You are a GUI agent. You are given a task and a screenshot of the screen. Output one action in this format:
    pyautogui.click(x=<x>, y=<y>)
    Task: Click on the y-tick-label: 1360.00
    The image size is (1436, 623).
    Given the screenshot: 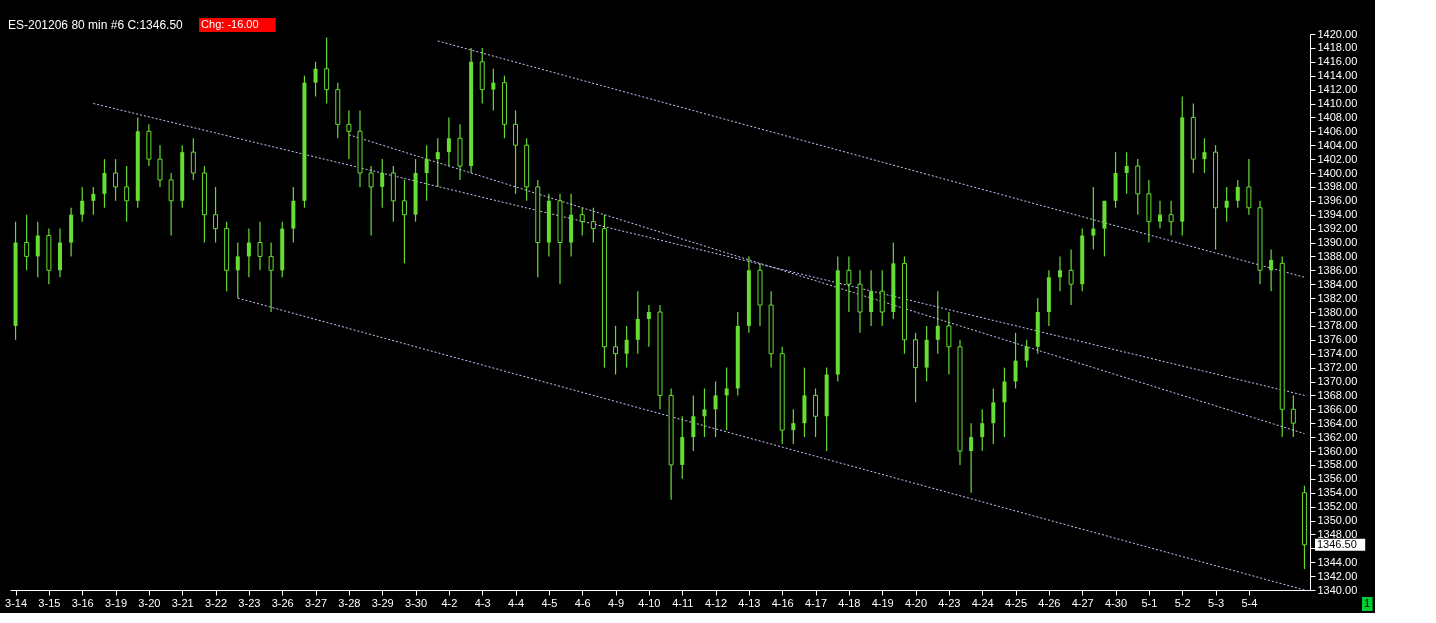 What is the action you would take?
    pyautogui.click(x=1337, y=450)
    